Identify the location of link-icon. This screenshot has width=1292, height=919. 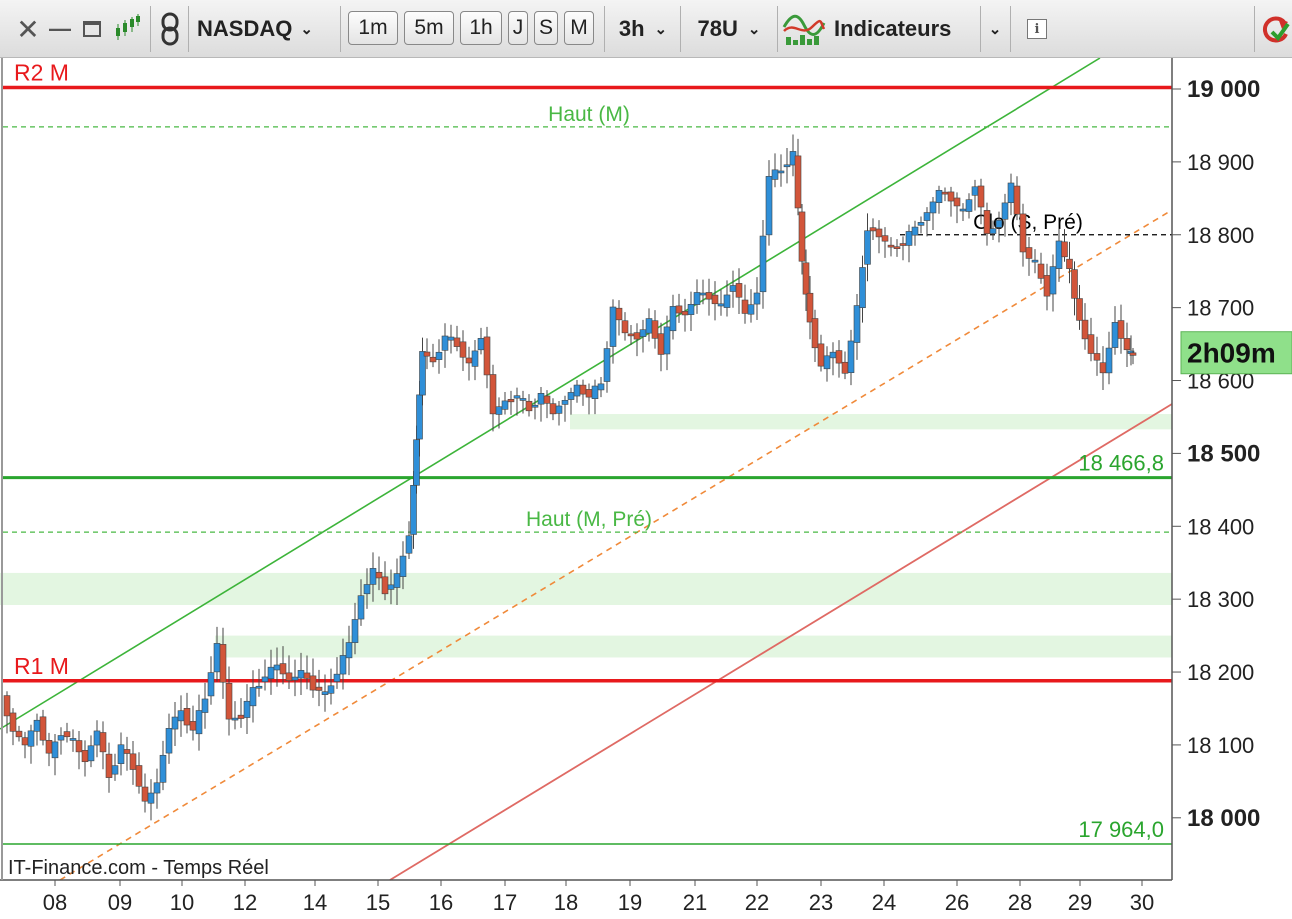
(170, 29).